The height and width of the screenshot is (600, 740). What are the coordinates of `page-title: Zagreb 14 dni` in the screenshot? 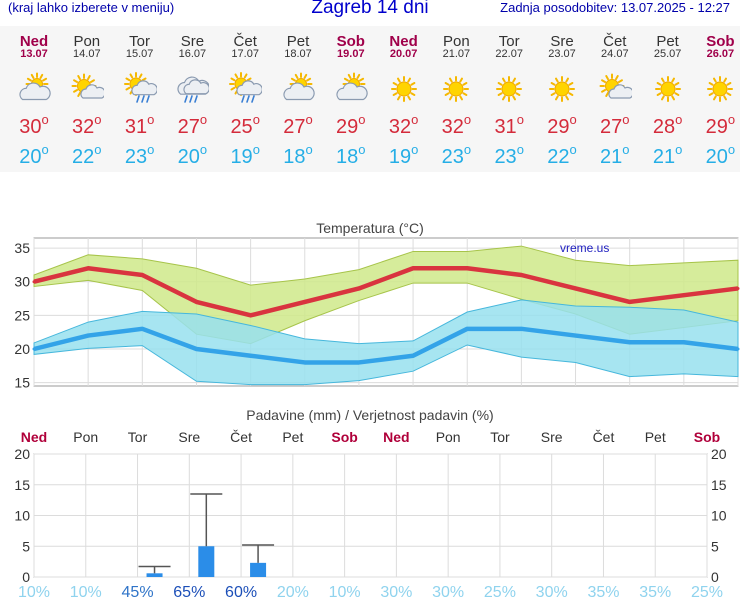 It's located at (370, 9).